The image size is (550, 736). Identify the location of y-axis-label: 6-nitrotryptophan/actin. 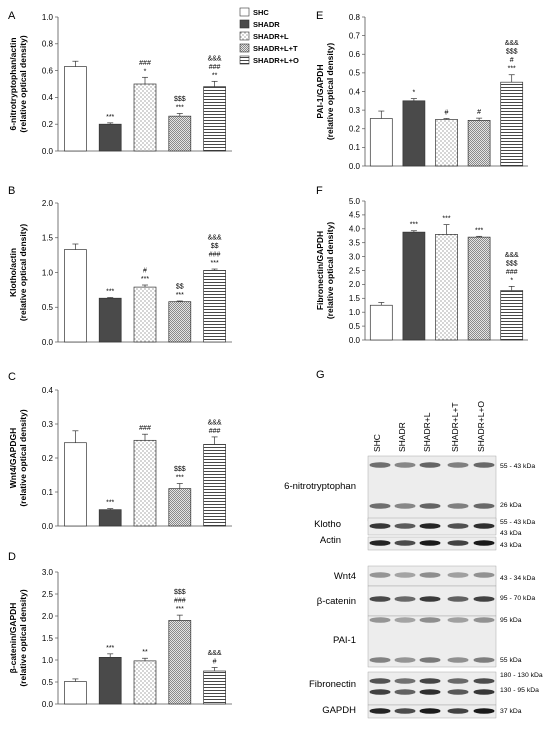
(13, 83).